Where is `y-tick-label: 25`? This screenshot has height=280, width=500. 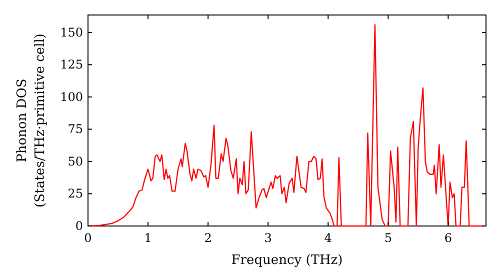 y-tick-label: 25 is located at coordinates (75, 193).